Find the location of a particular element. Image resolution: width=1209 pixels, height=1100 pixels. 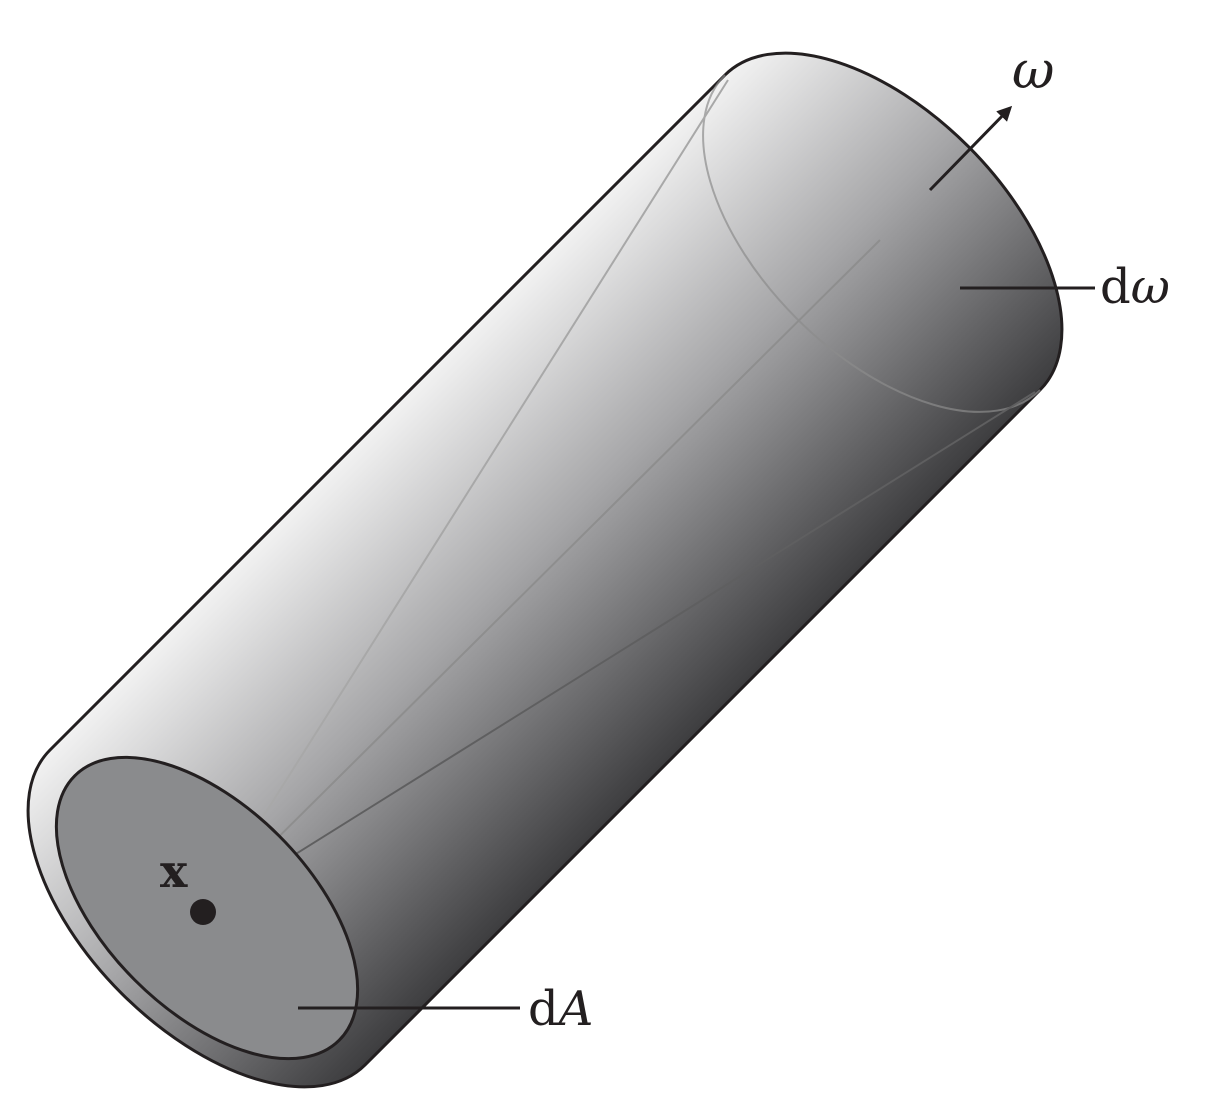

d-area-label-d: d is located at coordinates (543, 1009).